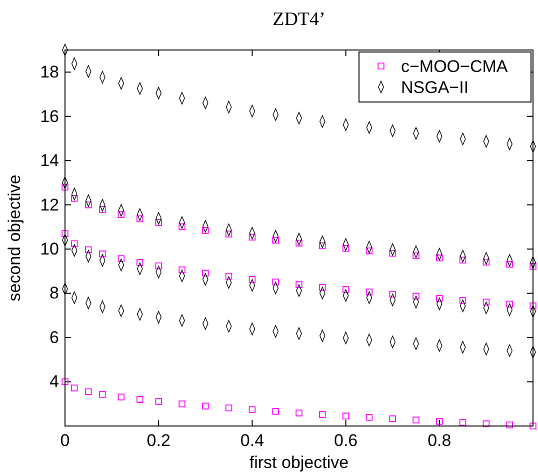  Describe the element at coordinates (440, 440) in the screenshot. I see `x-tick-label: 0.8` at that location.